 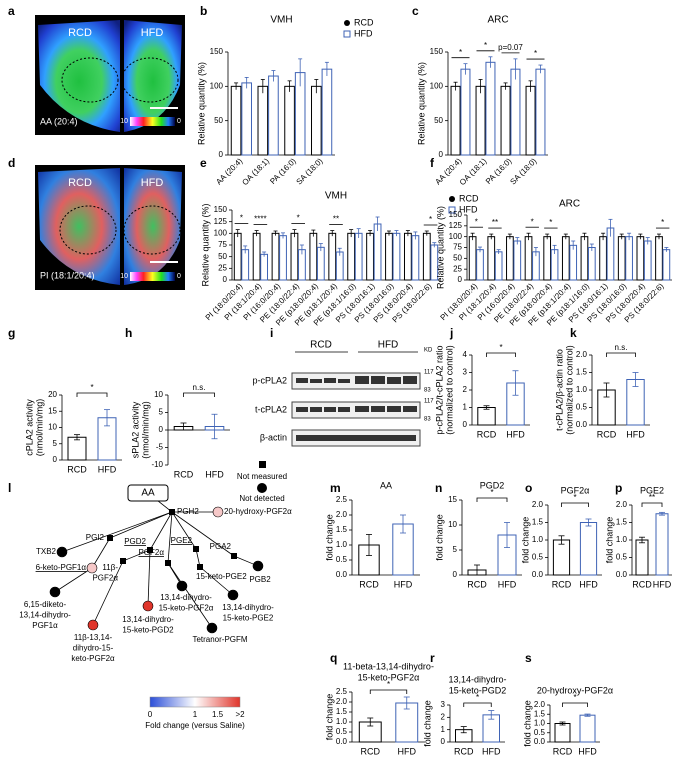 What do you see at coordinates (575, 690) in the screenshot?
I see `chart-title: 20-hydroxy-PGF2α` at bounding box center [575, 690].